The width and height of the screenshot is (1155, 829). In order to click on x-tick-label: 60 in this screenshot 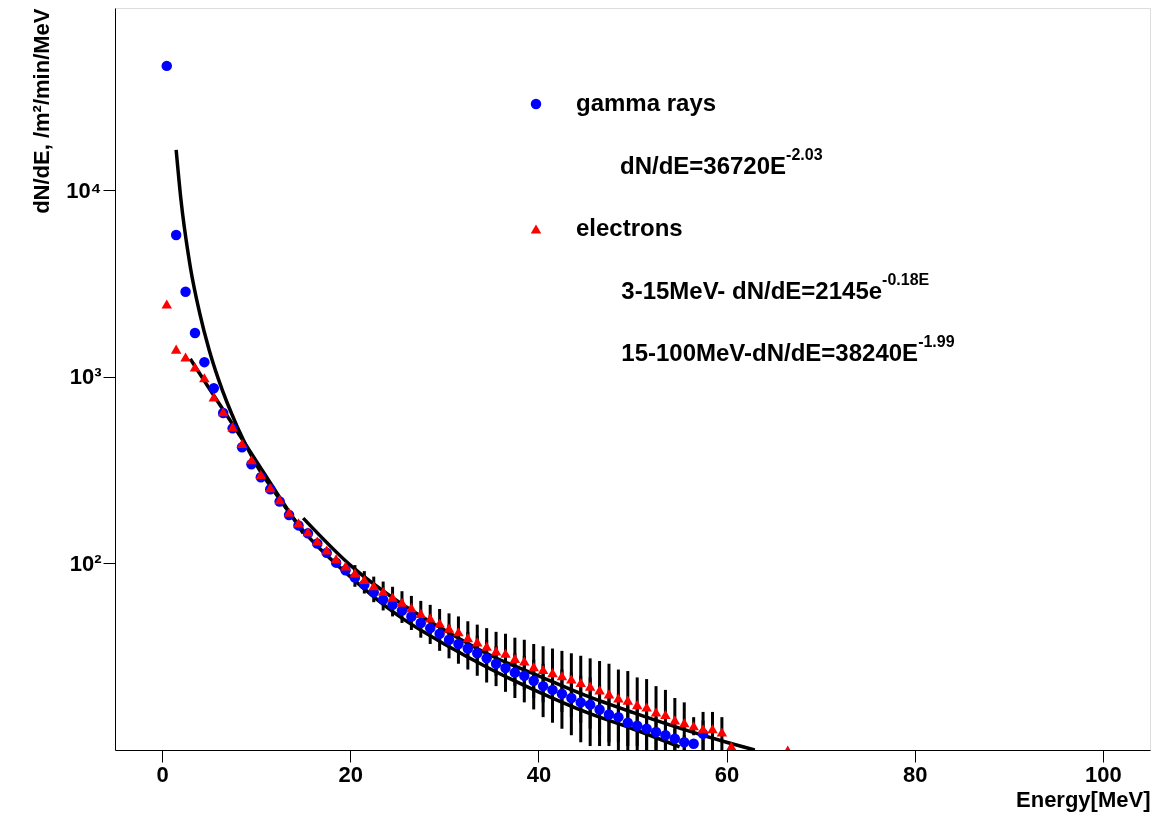, I will do `click(727, 774)`.